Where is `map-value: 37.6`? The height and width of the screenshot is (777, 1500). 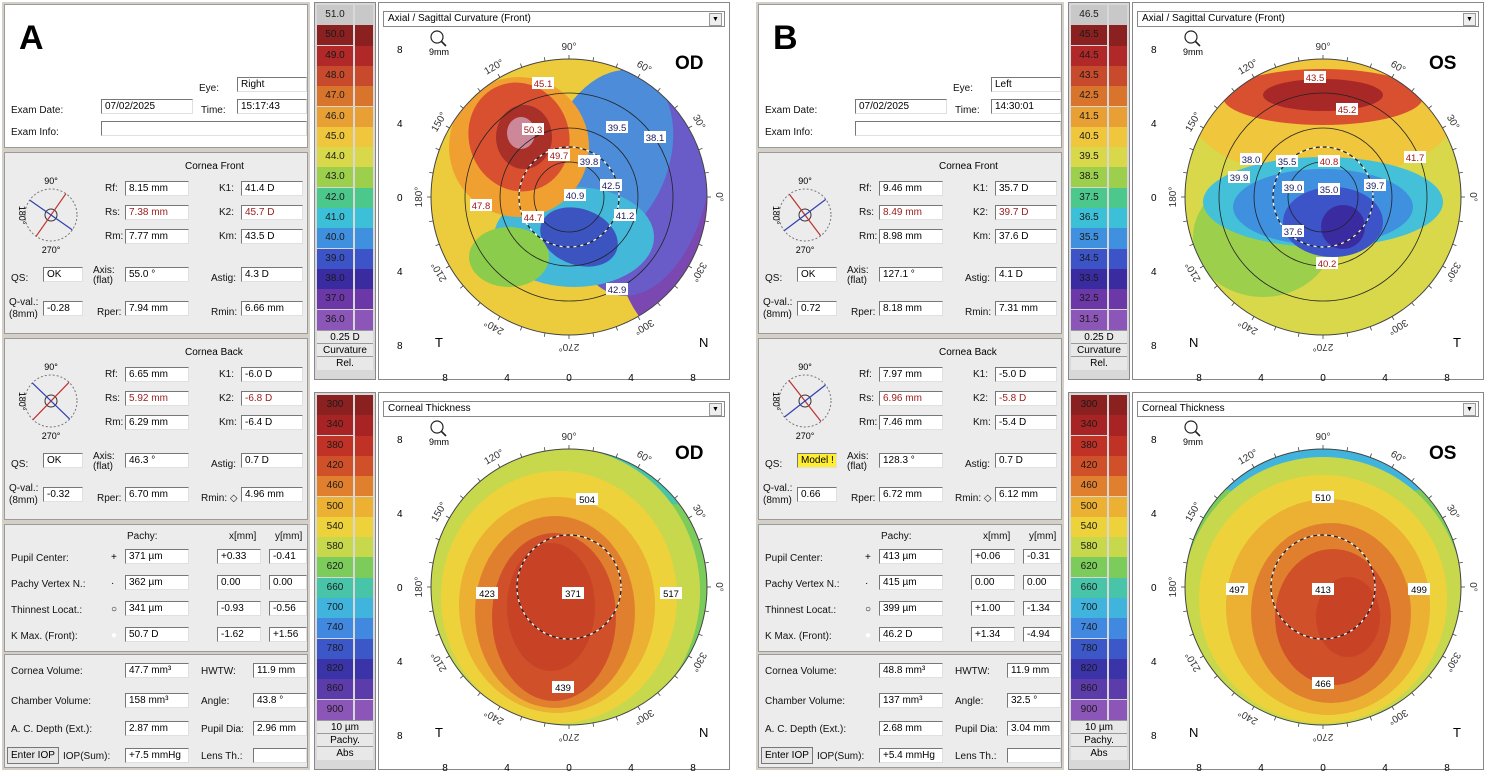 map-value: 37.6 is located at coordinates (1293, 232).